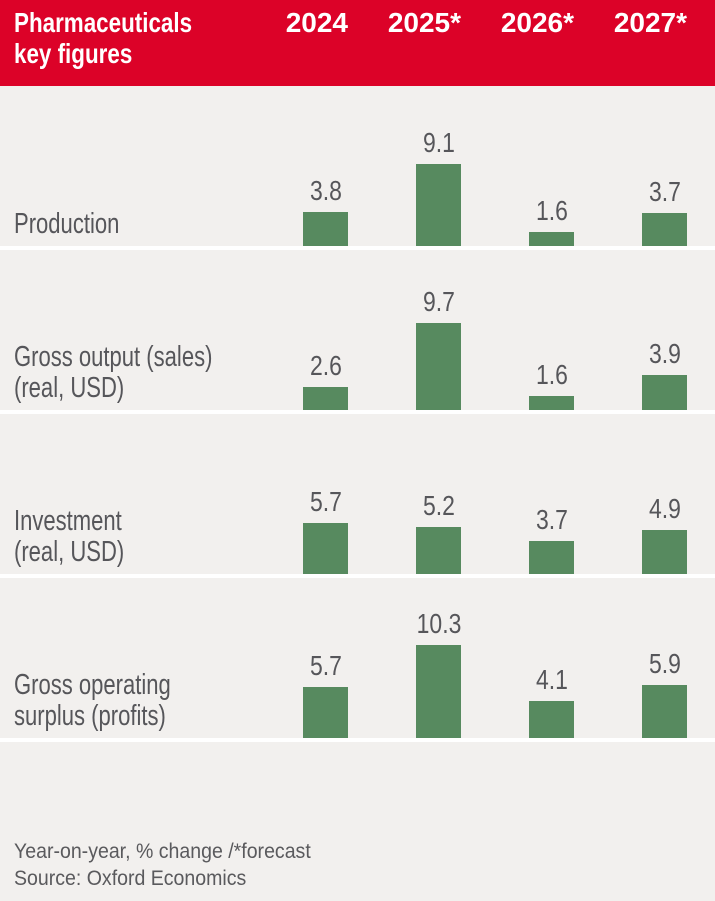  I want to click on row-label-line: Gross operating, so click(92, 685).